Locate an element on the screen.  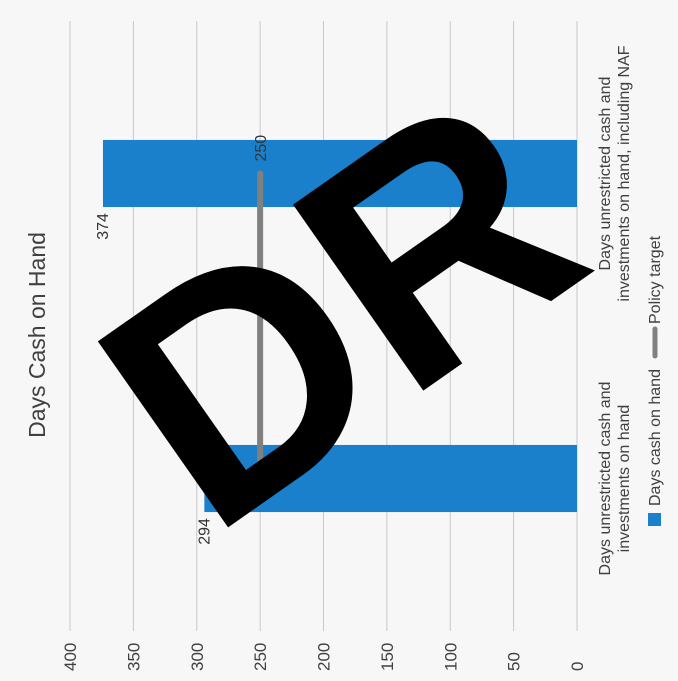
chart-title: Days Cash on Hand is located at coordinates (37, 335).